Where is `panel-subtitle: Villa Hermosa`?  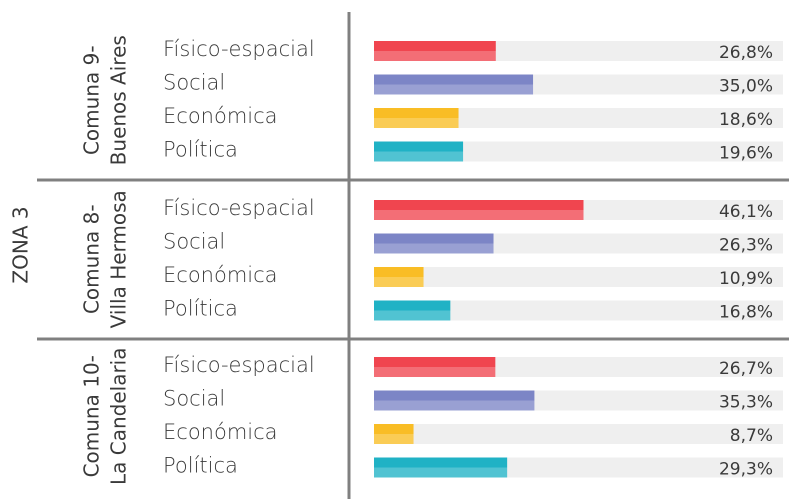 panel-subtitle: Villa Hermosa is located at coordinates (119, 259).